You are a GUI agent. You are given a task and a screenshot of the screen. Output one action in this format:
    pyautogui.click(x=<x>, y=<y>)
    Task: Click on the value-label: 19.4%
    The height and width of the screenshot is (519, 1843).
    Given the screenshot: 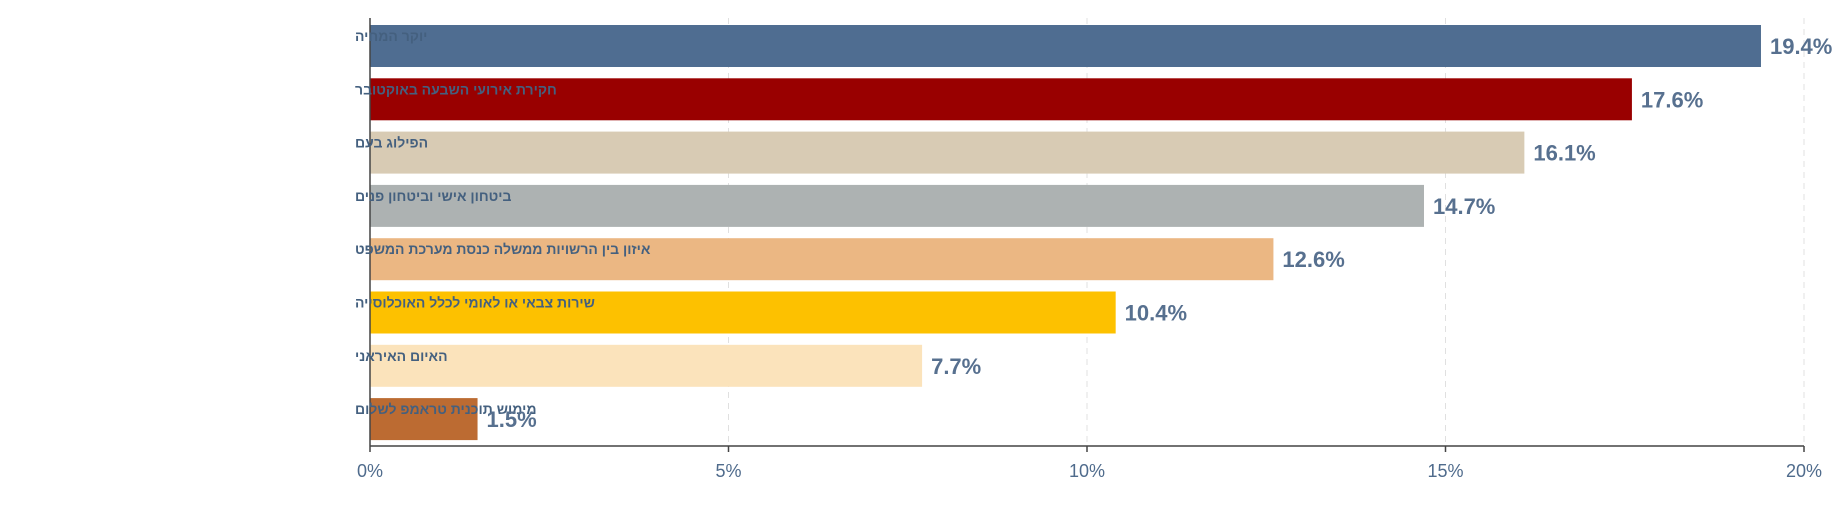 What is the action you would take?
    pyautogui.click(x=1801, y=46)
    